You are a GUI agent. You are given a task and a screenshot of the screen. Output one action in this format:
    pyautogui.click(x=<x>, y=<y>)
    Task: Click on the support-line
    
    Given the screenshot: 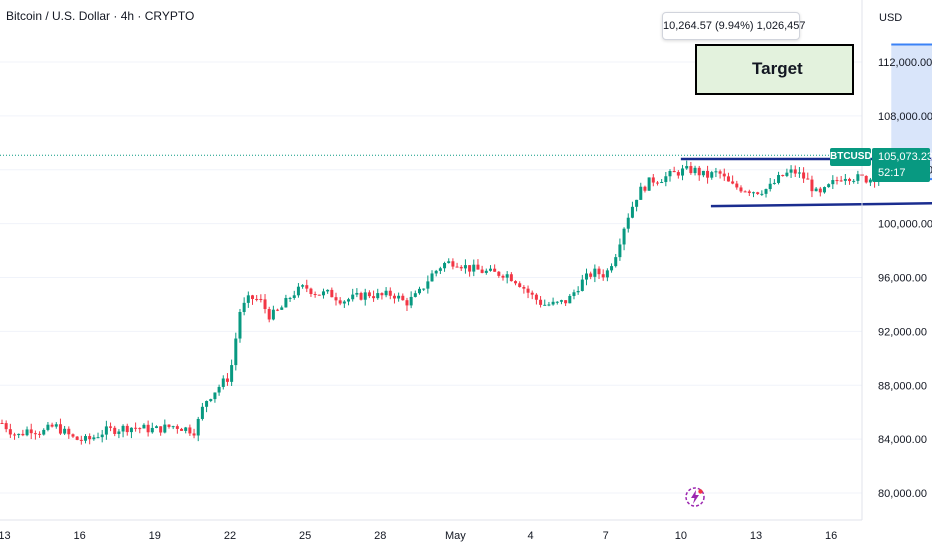 What is the action you would take?
    pyautogui.click(x=821, y=205)
    